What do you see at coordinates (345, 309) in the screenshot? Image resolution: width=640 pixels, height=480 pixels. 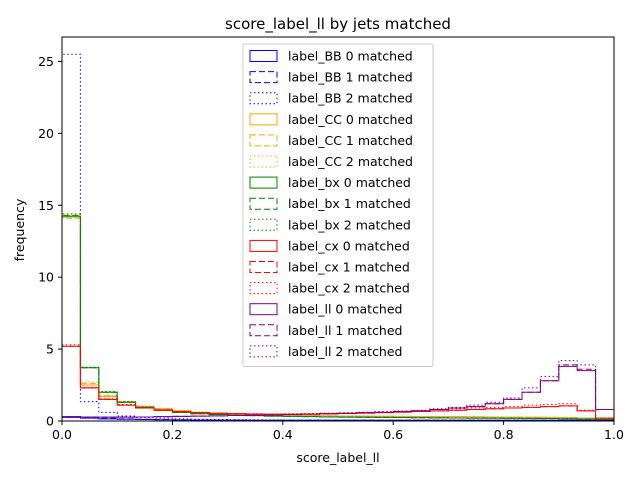 I see `legend-label: label_ll 0 matched` at bounding box center [345, 309].